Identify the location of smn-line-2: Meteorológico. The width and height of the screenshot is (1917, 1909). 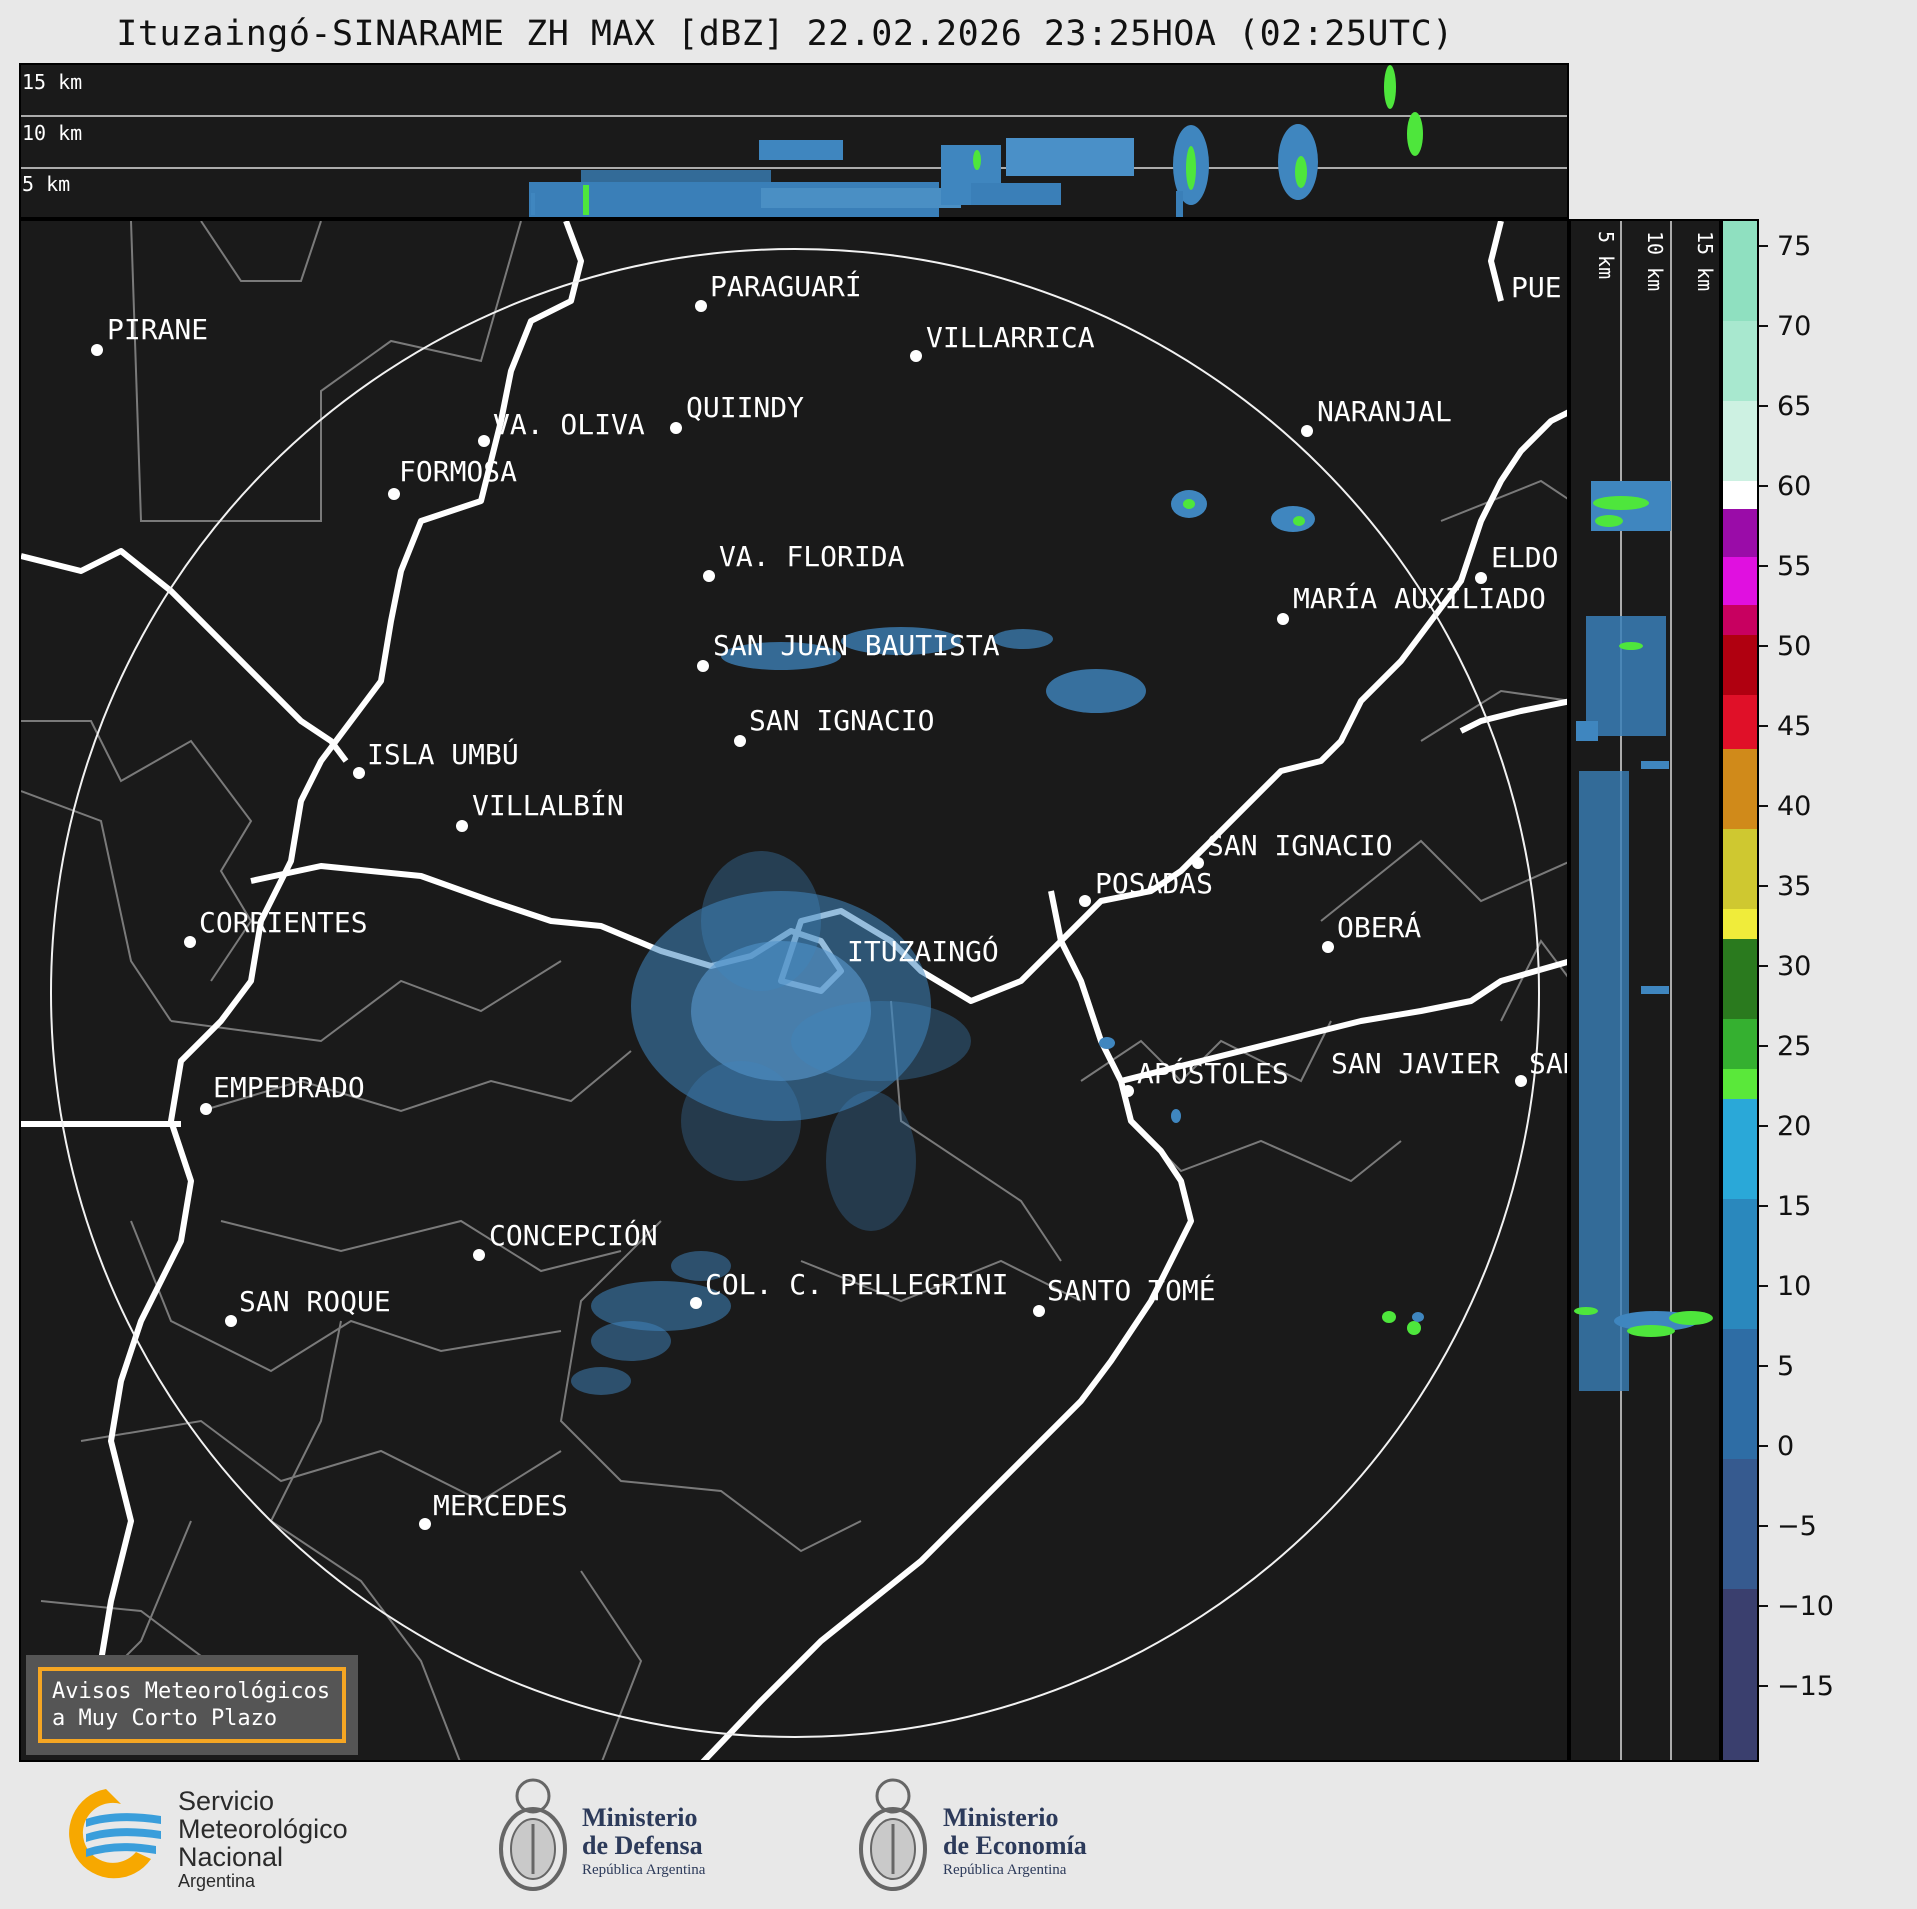
(263, 1829).